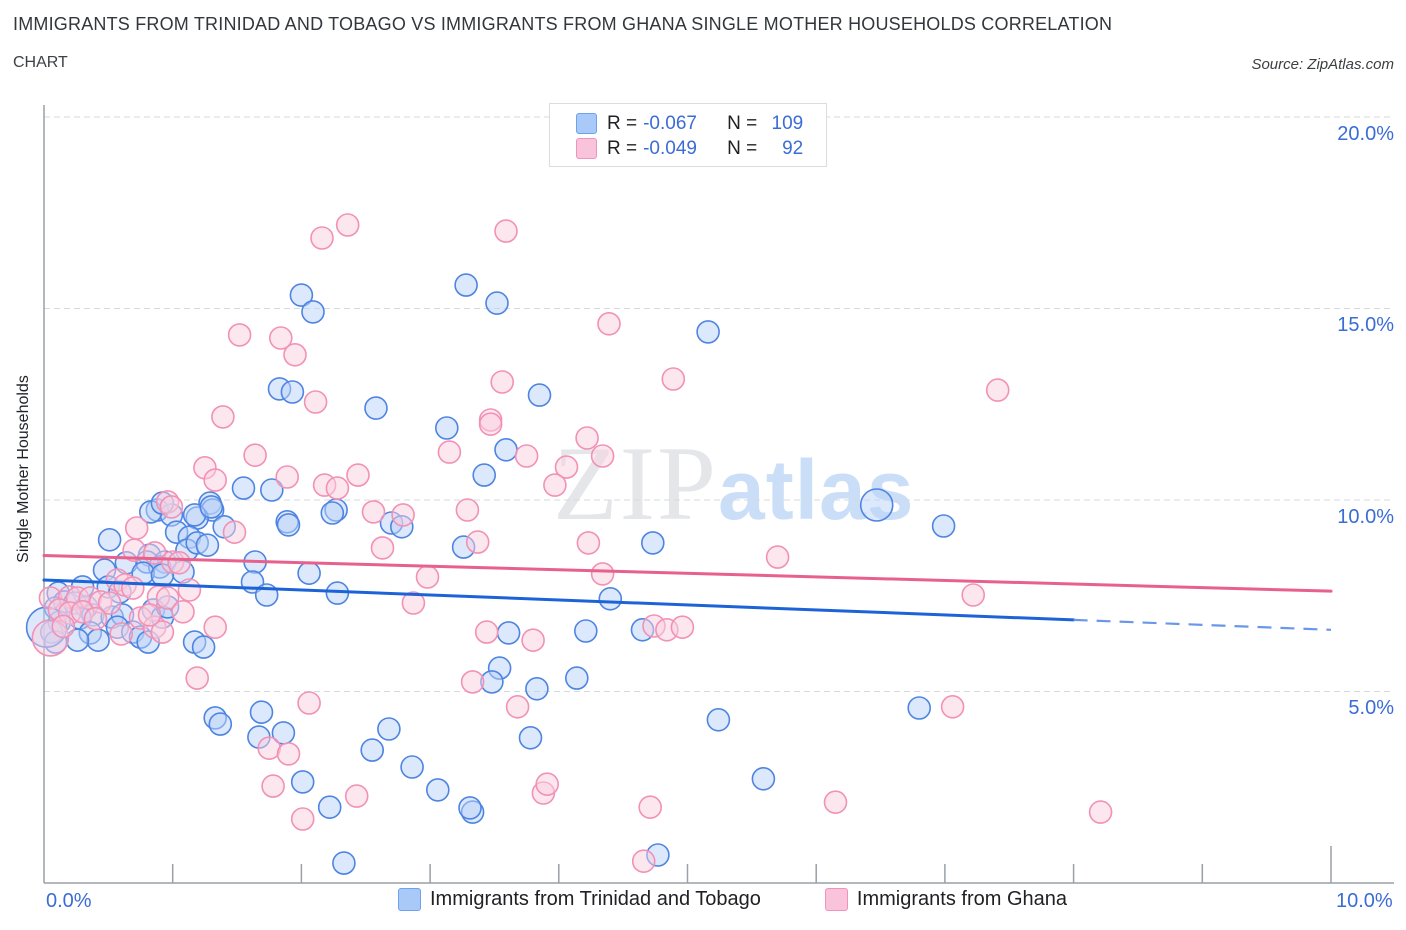 This screenshot has width=1406, height=930. Describe the element at coordinates (579, 899) in the screenshot. I see `legend-item-trinidad: Immigrants from Trinidad and Tobago` at that location.